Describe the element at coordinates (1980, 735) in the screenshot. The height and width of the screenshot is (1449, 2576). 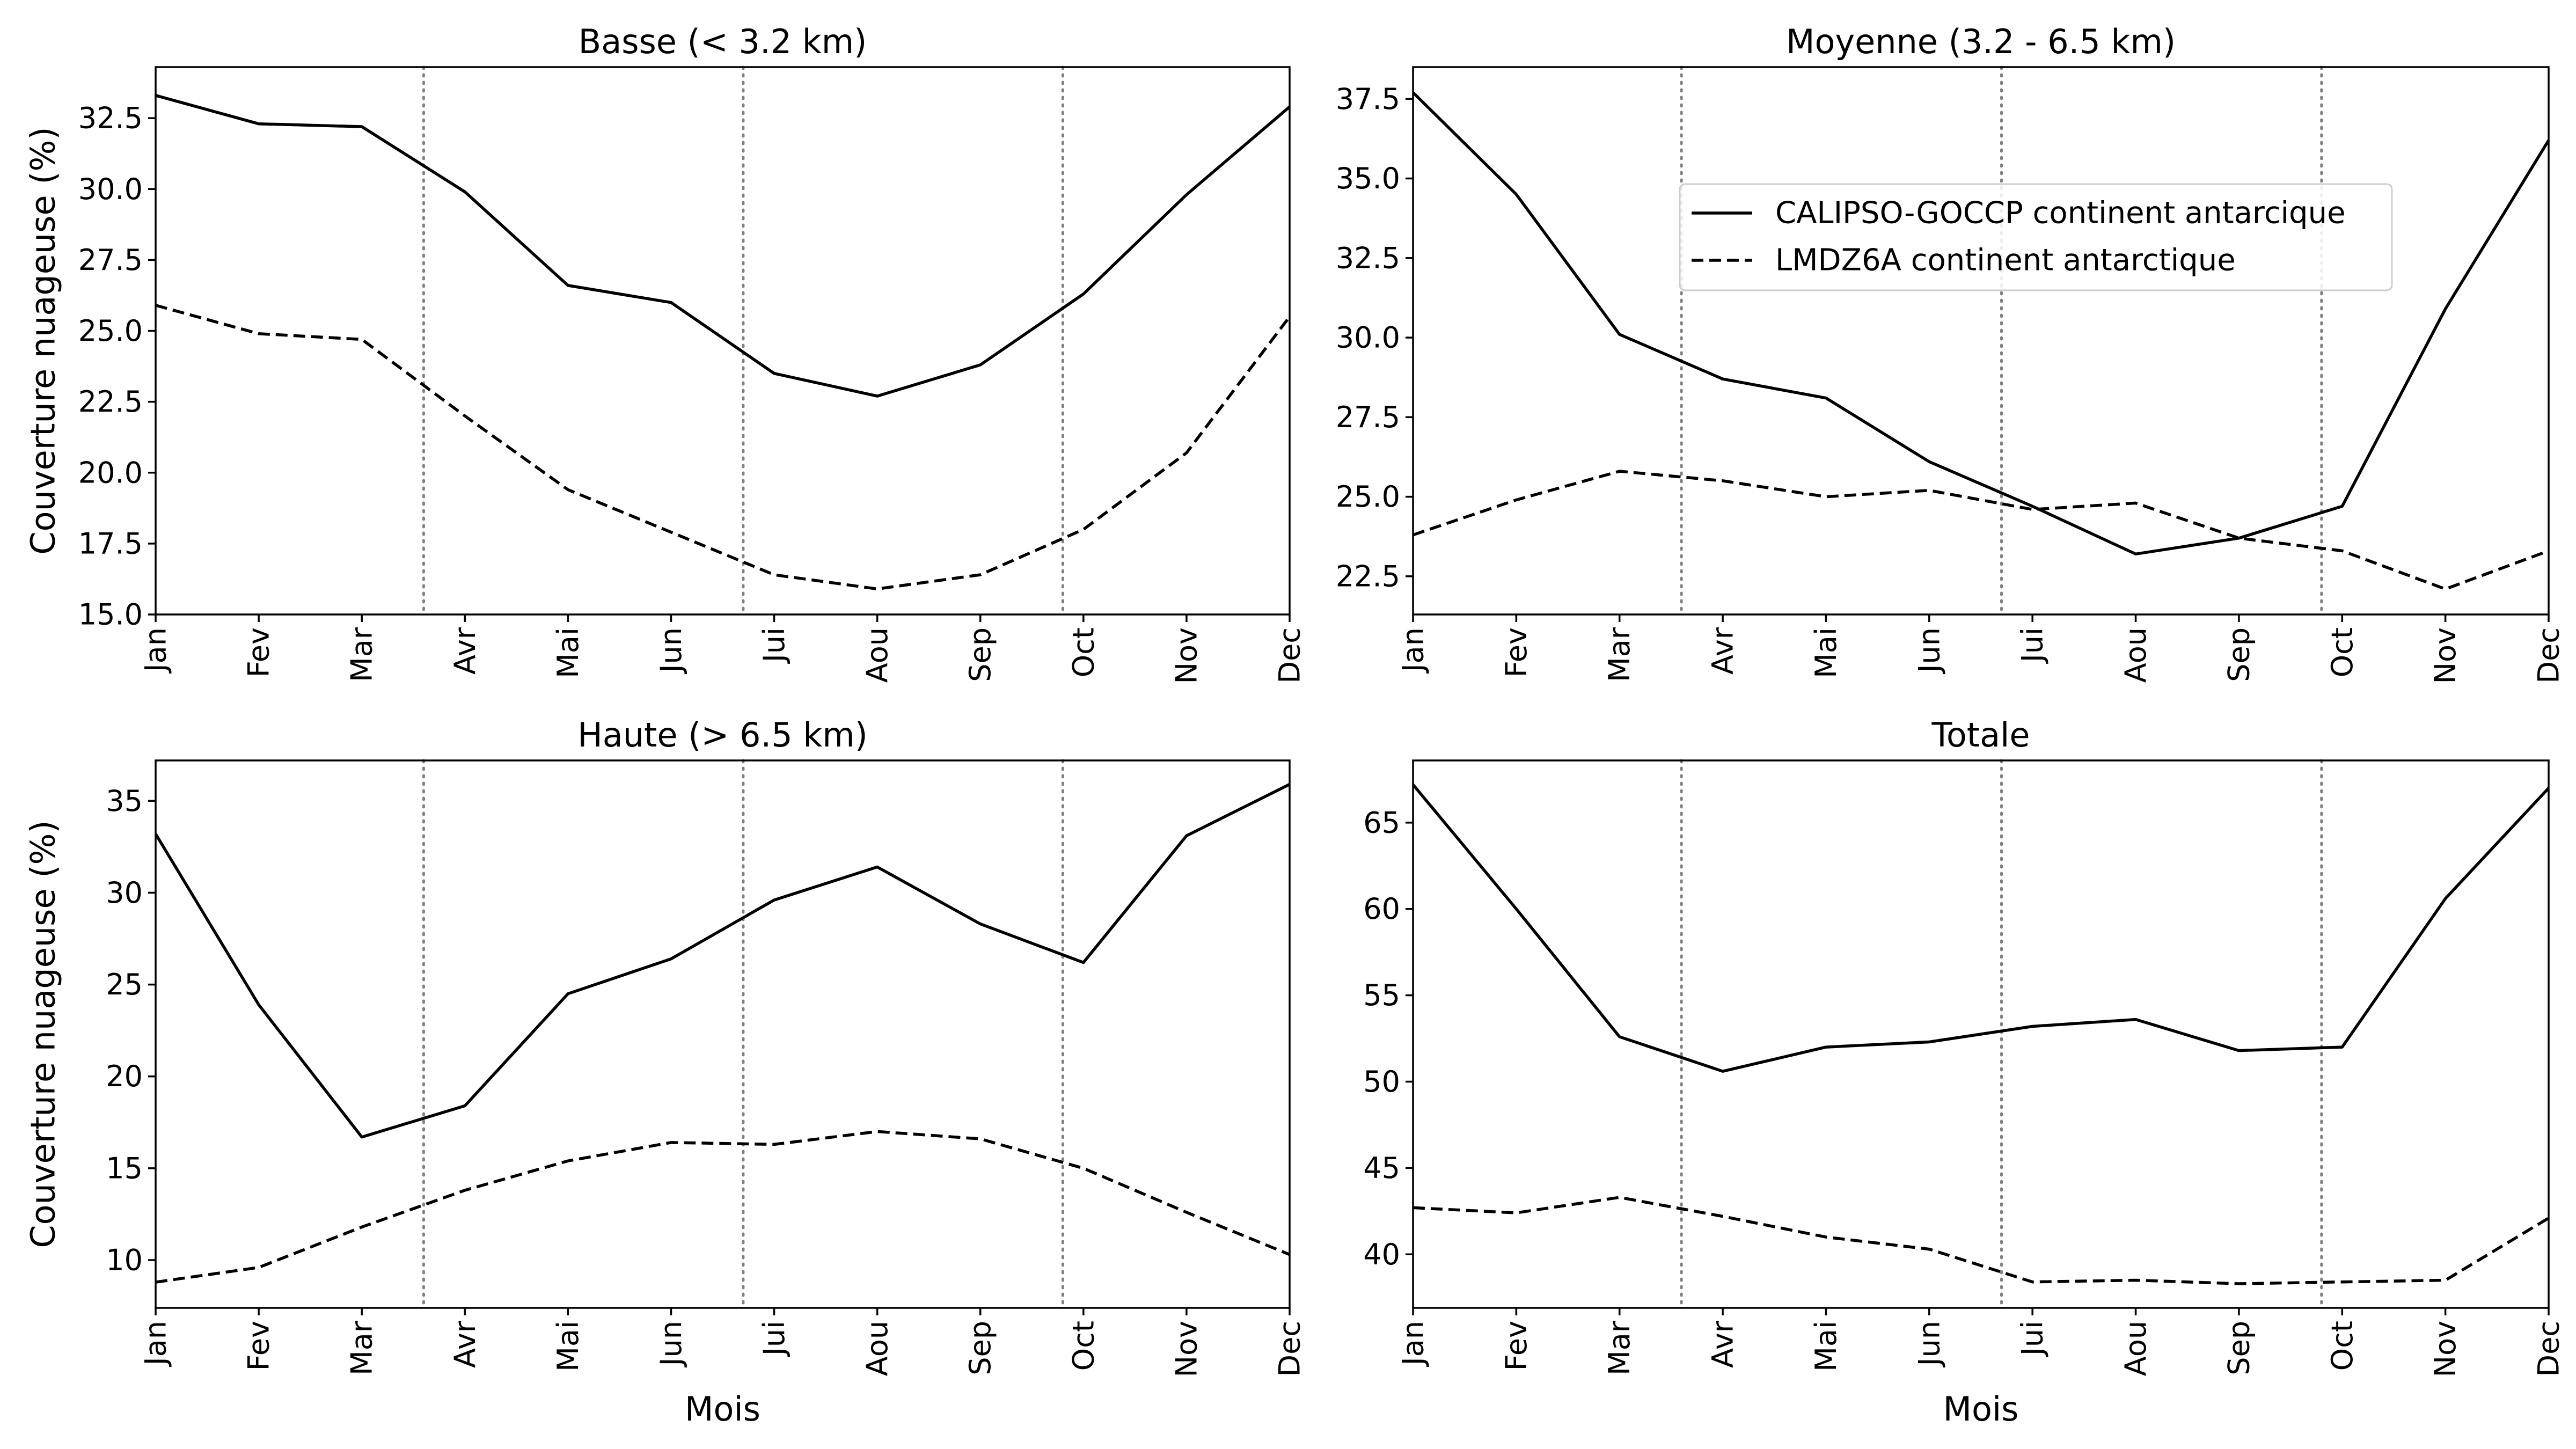
I see `panel-title: Totale` at that location.